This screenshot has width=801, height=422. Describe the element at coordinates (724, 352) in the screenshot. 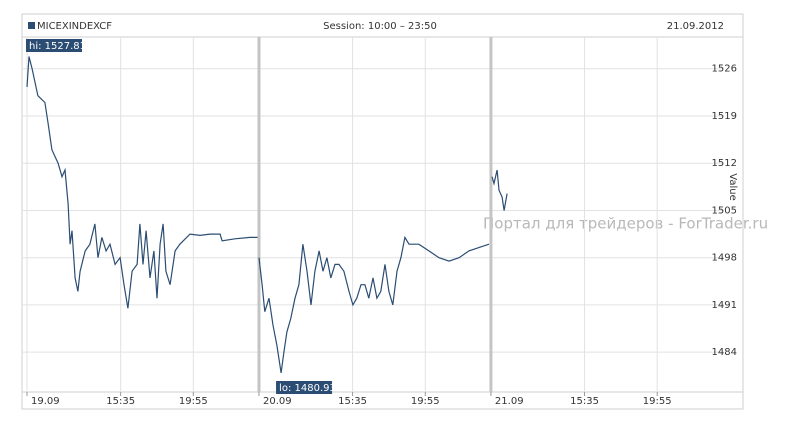

I see `y-tick-label: 1484` at that location.